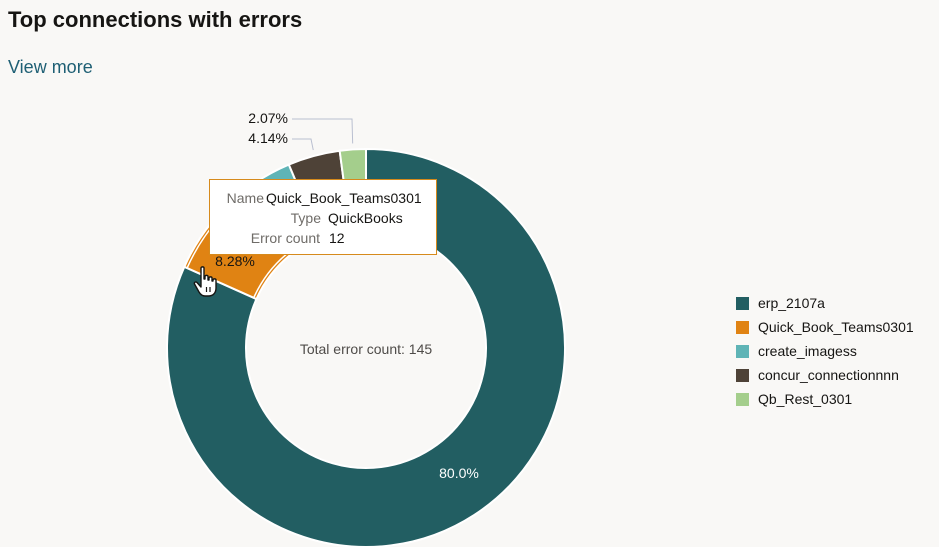  I want to click on center-label: Total error count: 145, so click(366, 349).